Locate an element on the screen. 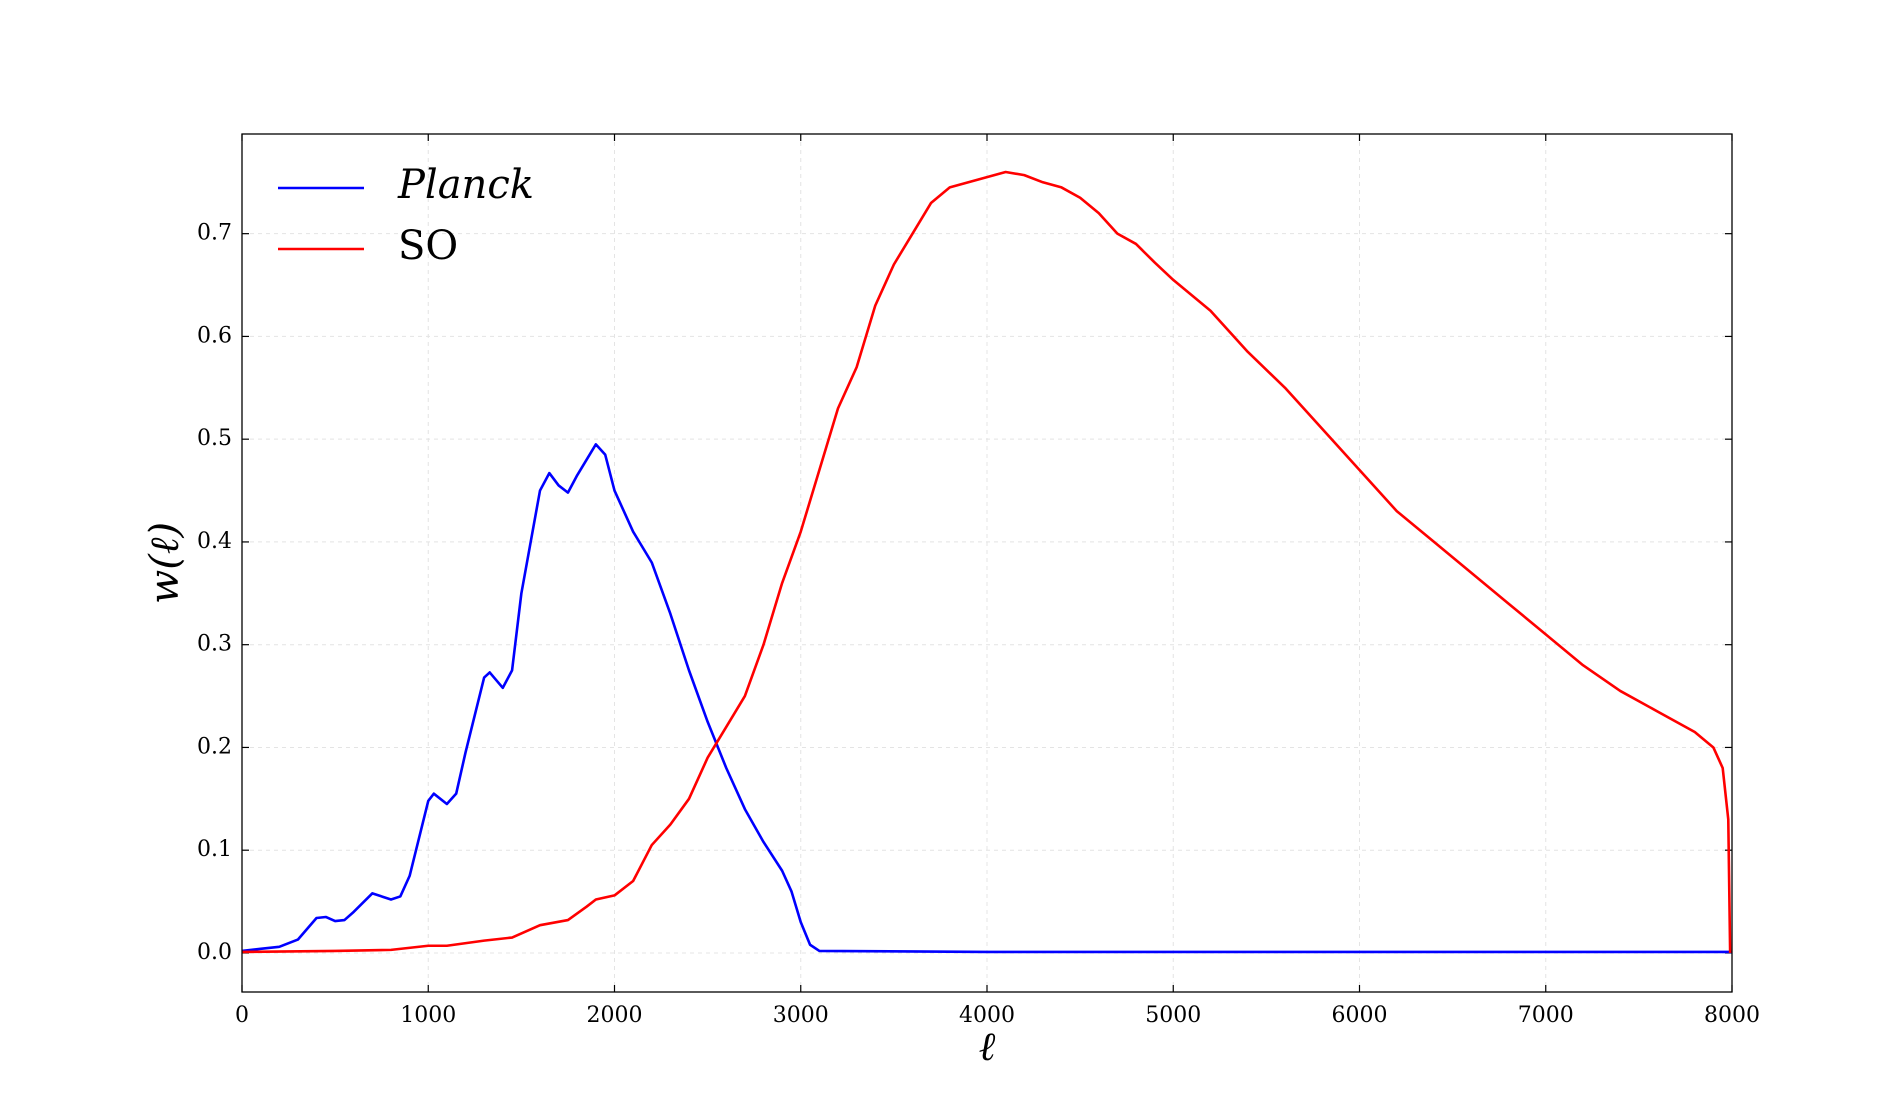 Image resolution: width=1900 pixels, height=1100 pixels. legend-label: SO is located at coordinates (428, 246).